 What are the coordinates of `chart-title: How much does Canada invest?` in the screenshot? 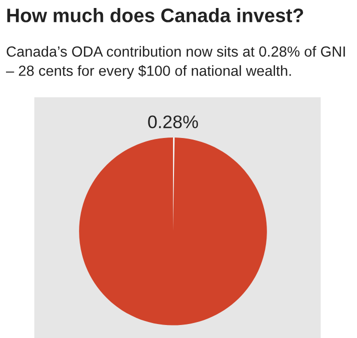 It's located at (155, 15).